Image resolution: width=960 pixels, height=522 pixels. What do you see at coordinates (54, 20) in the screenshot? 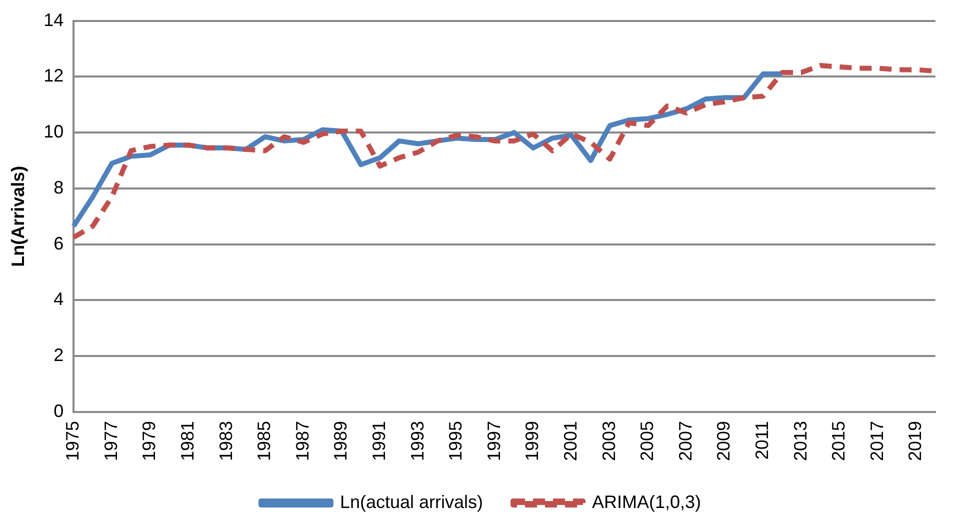
I see `y-tick-label: 14` at bounding box center [54, 20].